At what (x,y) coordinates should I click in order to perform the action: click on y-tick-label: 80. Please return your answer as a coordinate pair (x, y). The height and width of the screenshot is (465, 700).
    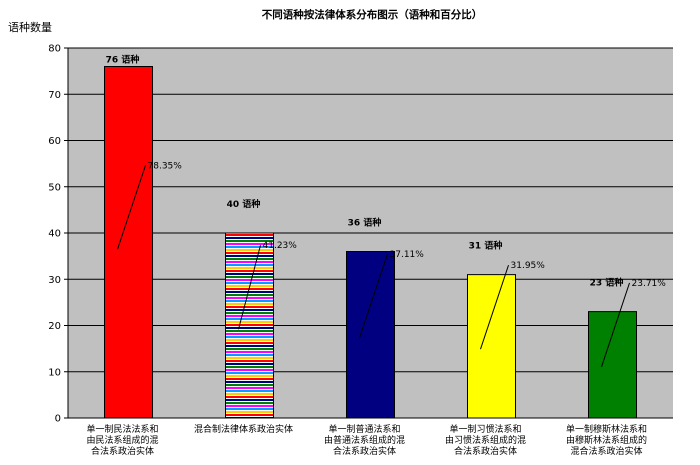
    Looking at the image, I should click on (54, 49).